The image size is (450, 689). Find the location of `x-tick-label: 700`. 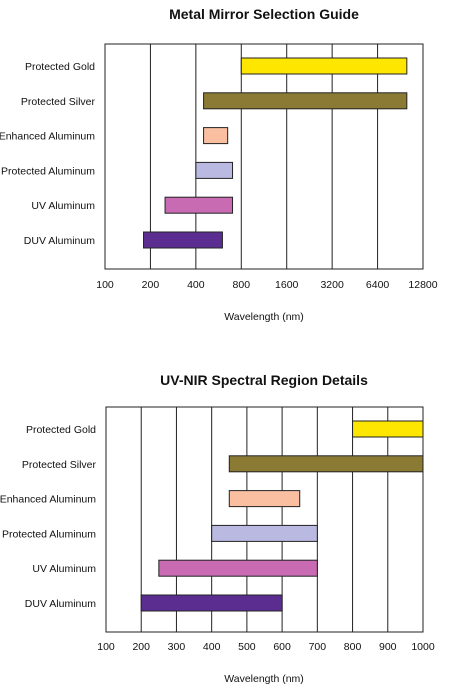

x-tick-label: 700 is located at coordinates (318, 647).